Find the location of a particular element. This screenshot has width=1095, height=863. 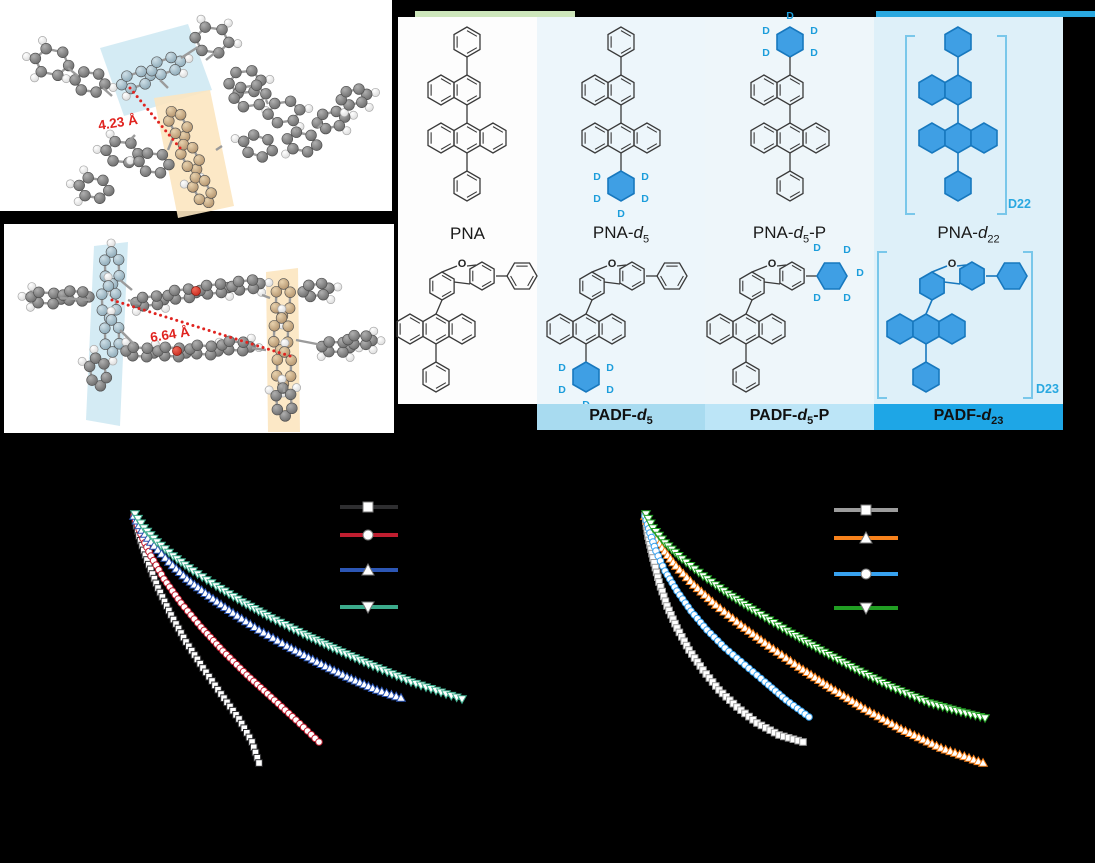

crystal-packing-panel-bottom is located at coordinates (199, 328).